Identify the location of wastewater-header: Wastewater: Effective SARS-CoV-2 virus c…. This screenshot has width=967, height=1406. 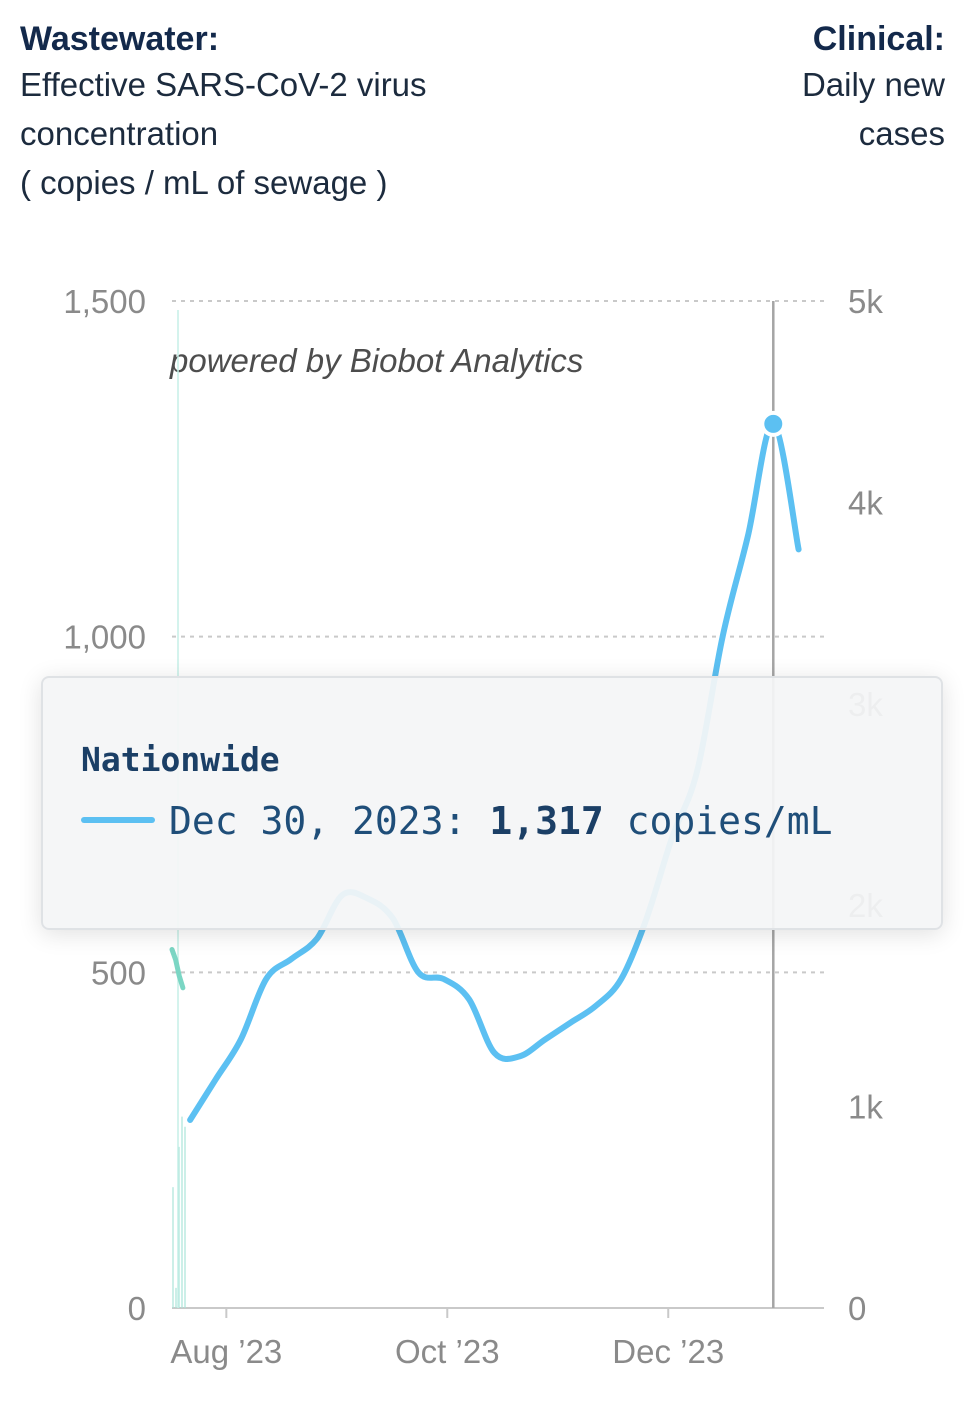
(300, 112).